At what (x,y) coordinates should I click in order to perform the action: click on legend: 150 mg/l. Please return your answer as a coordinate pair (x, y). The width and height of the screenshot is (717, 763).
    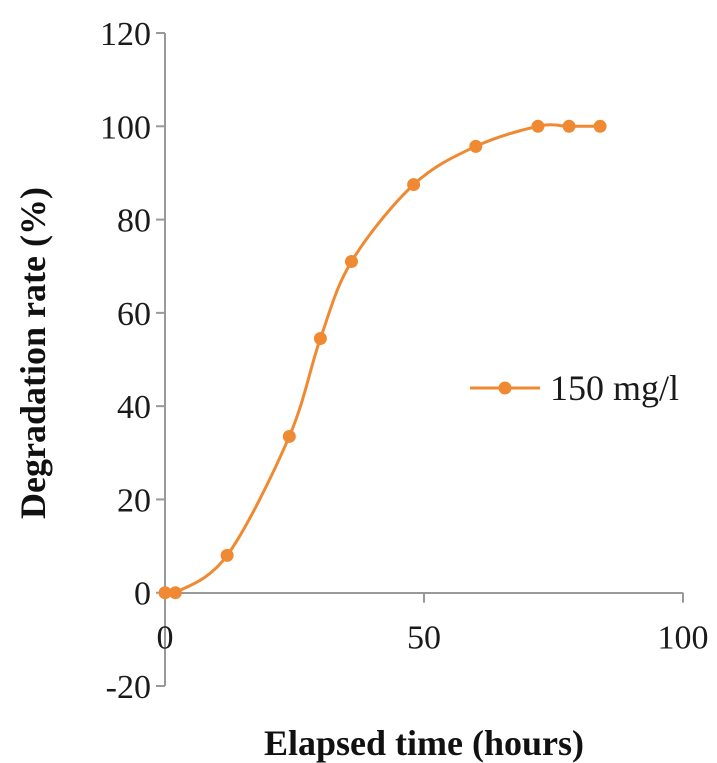
    Looking at the image, I should click on (574, 388).